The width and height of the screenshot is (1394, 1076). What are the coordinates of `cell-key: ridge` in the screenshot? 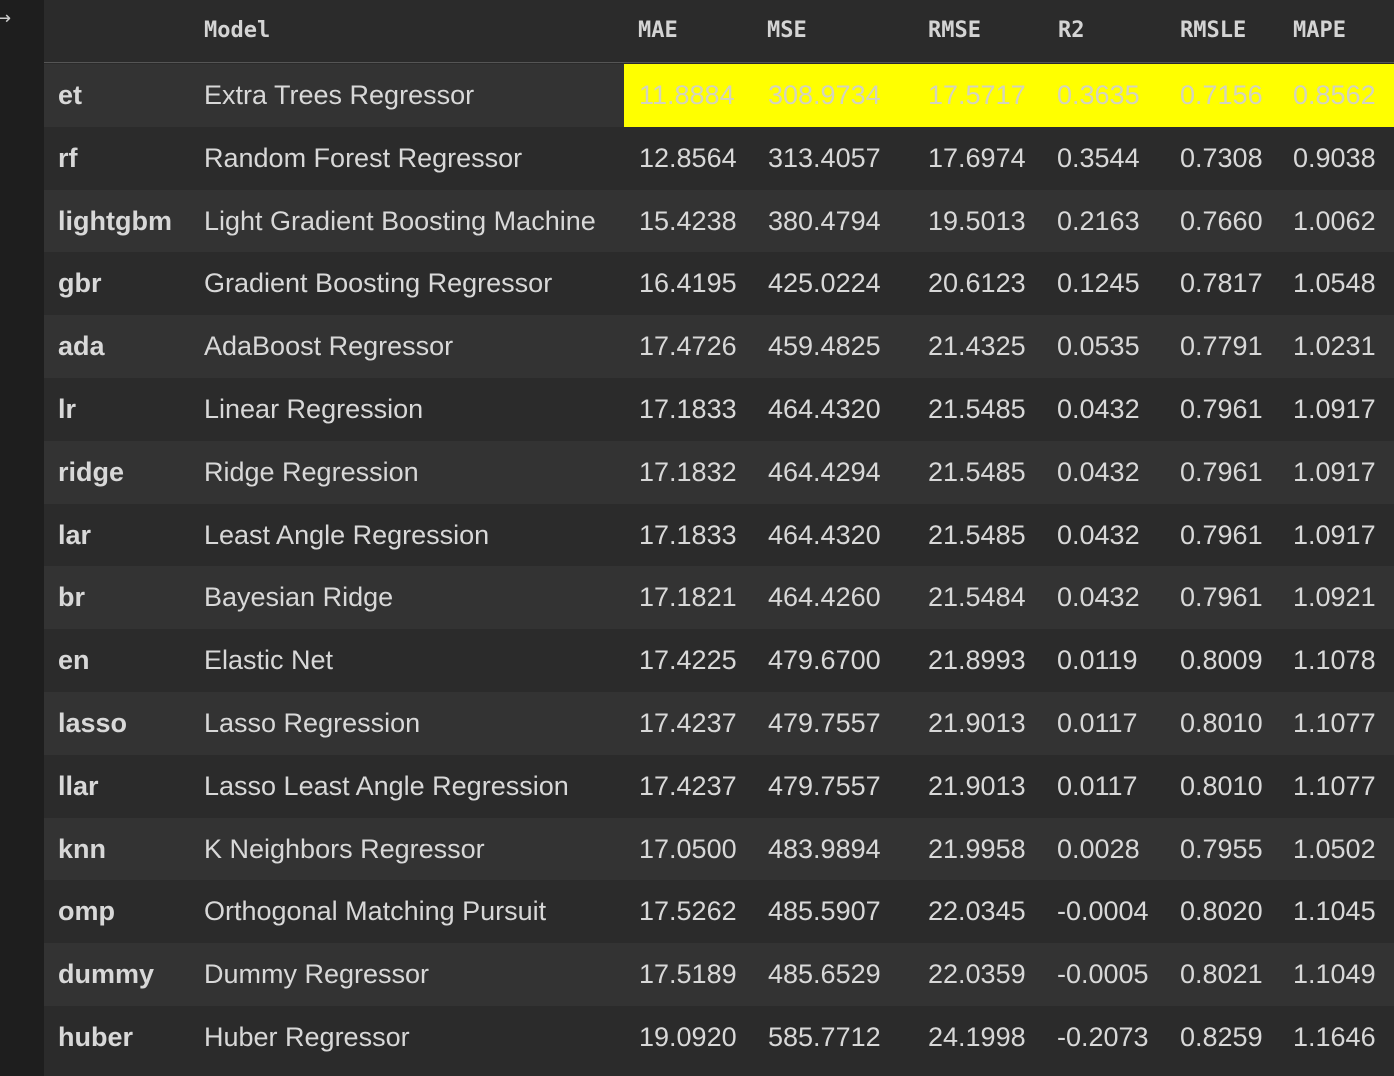 It's located at (91, 472).